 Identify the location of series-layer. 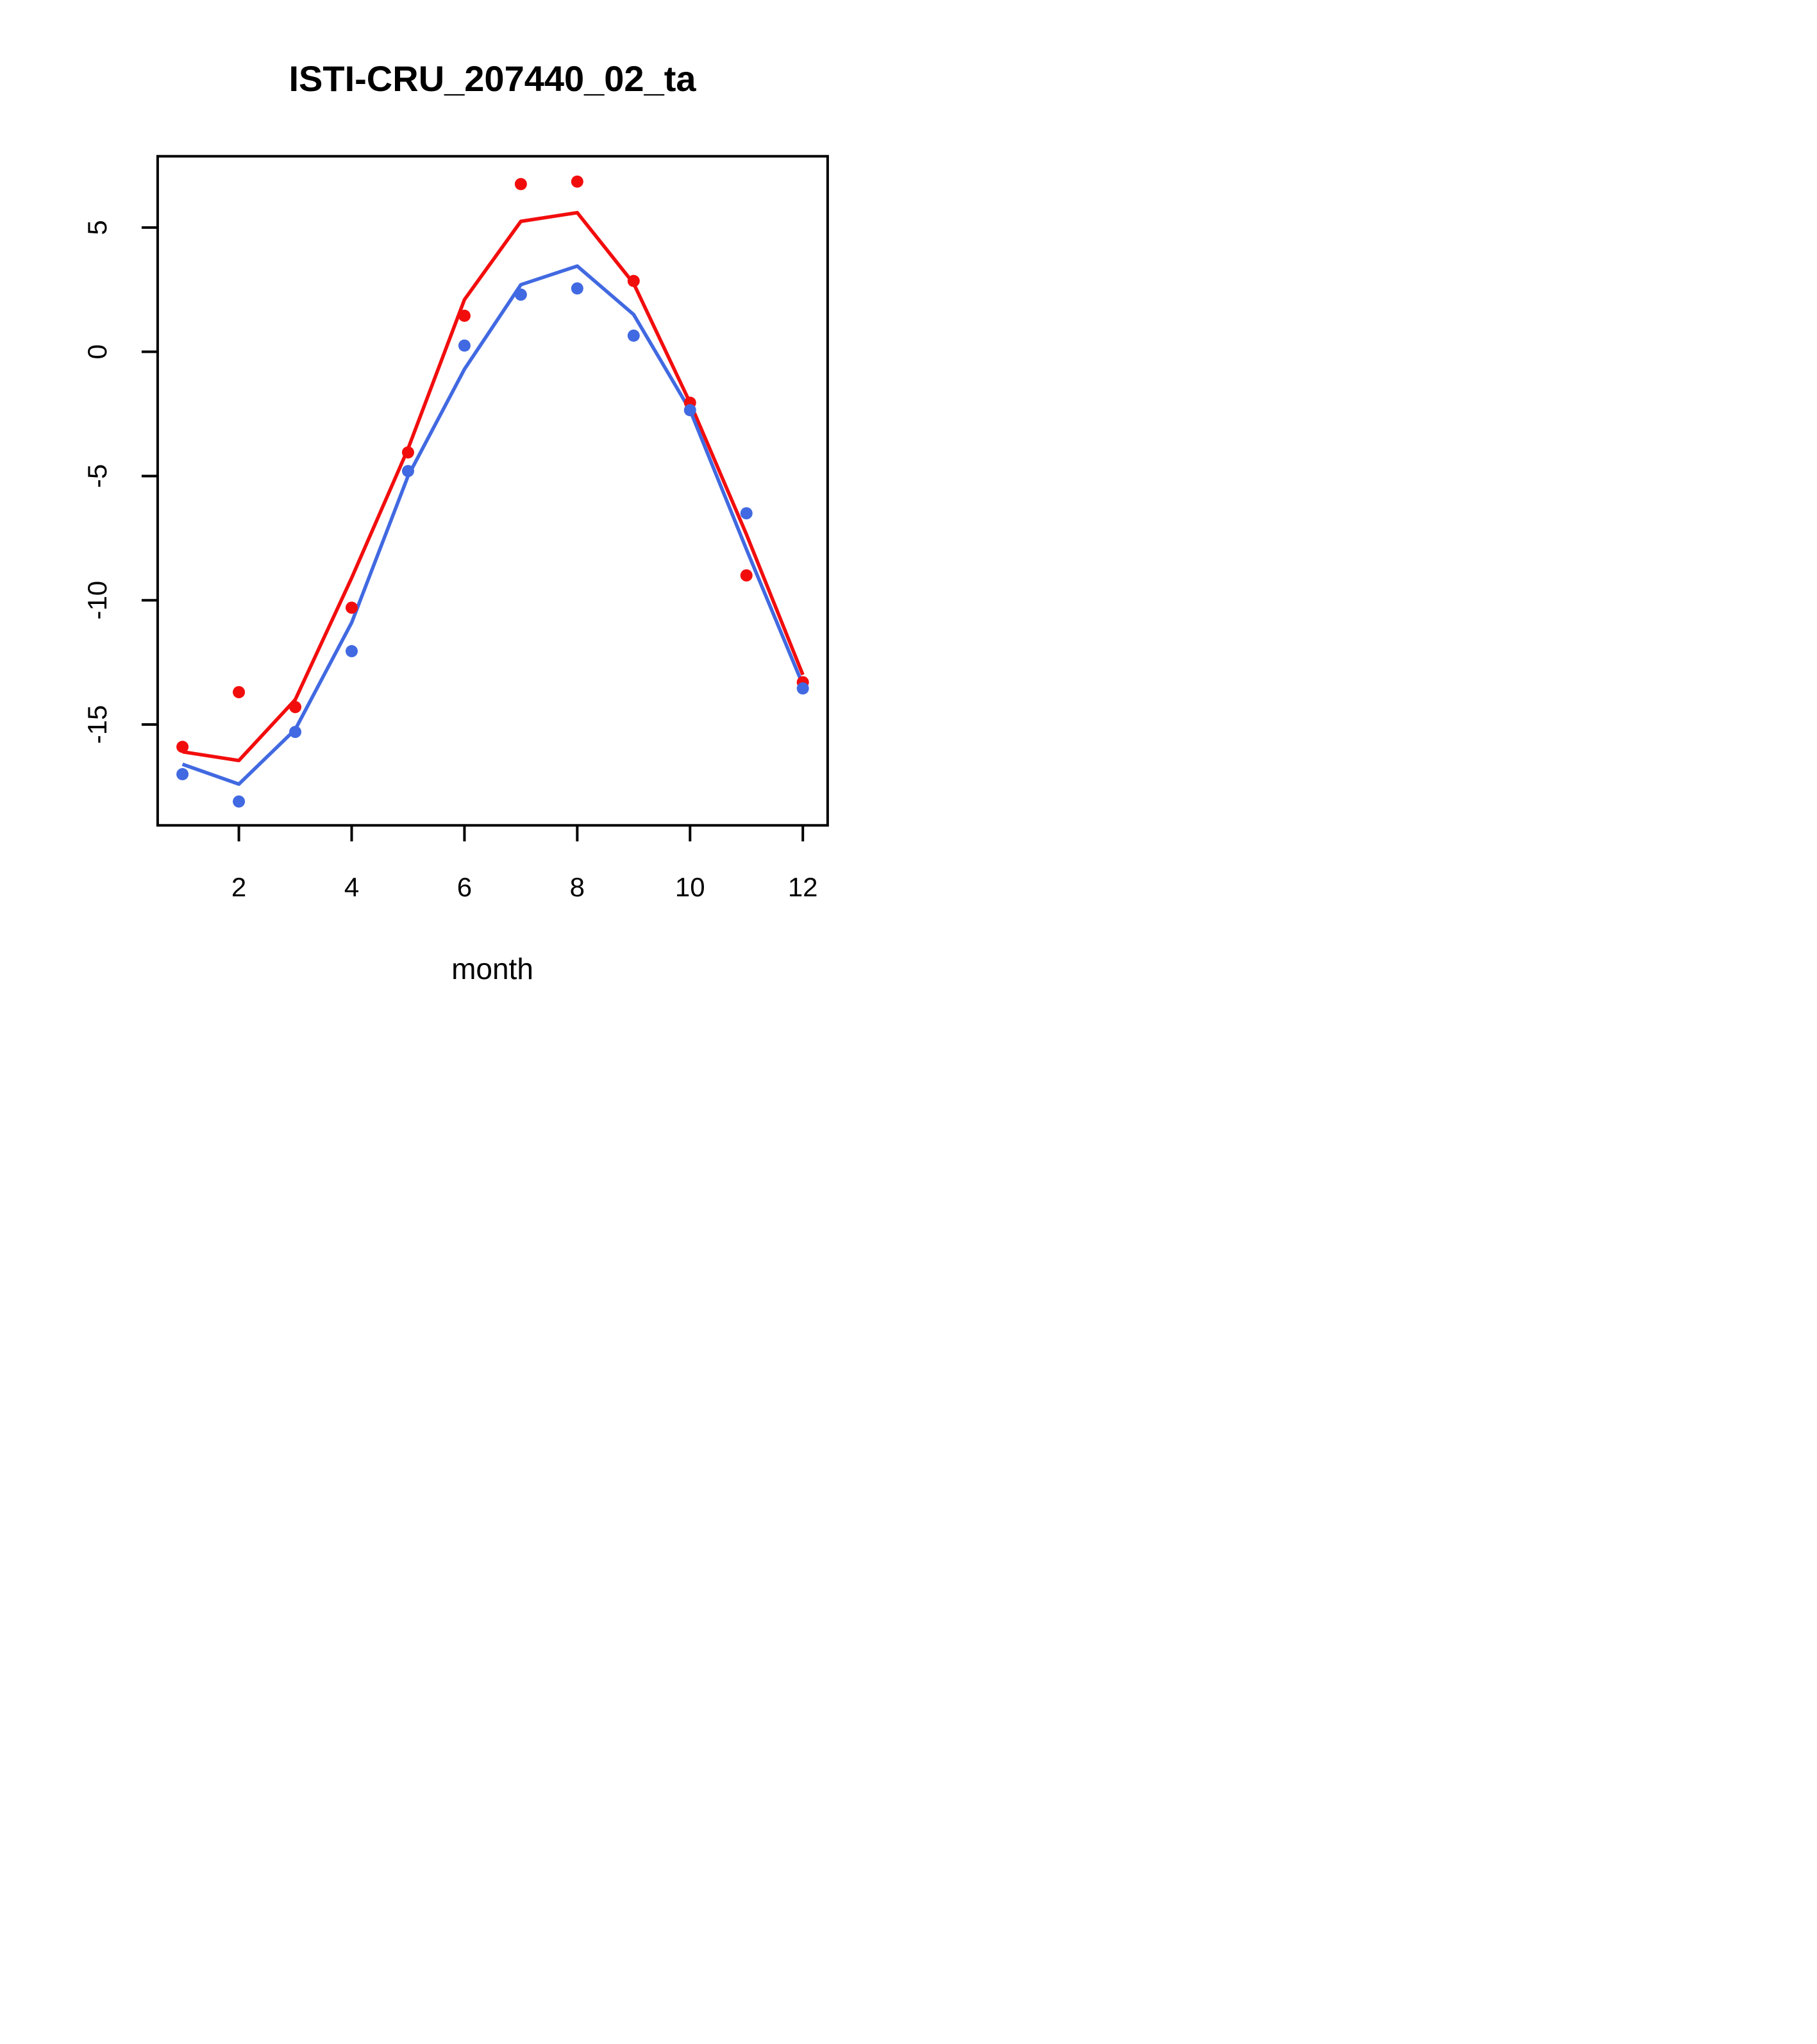
(492, 491).